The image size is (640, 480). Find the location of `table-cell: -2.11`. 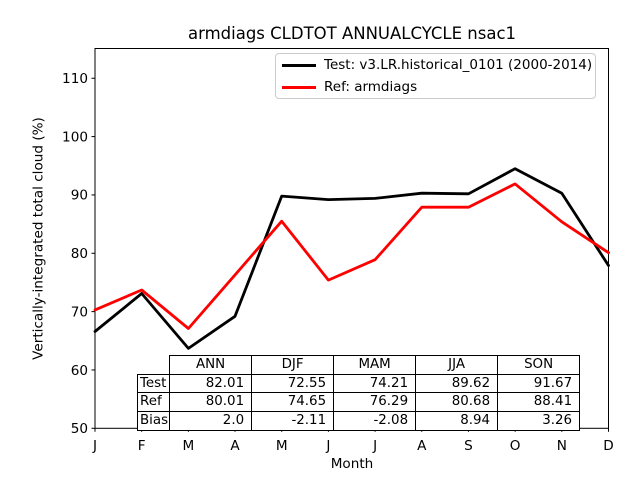

table-cell: -2.11 is located at coordinates (293, 421).